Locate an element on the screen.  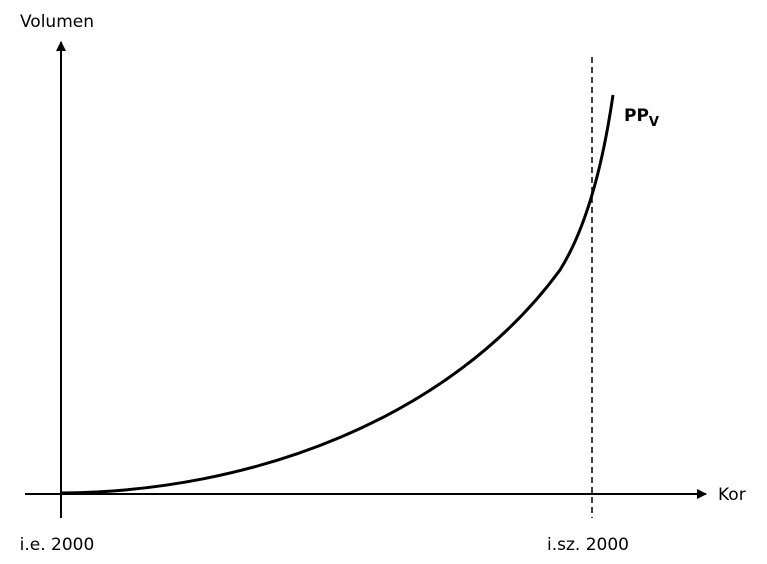
curve-label: PPV is located at coordinates (641, 118).